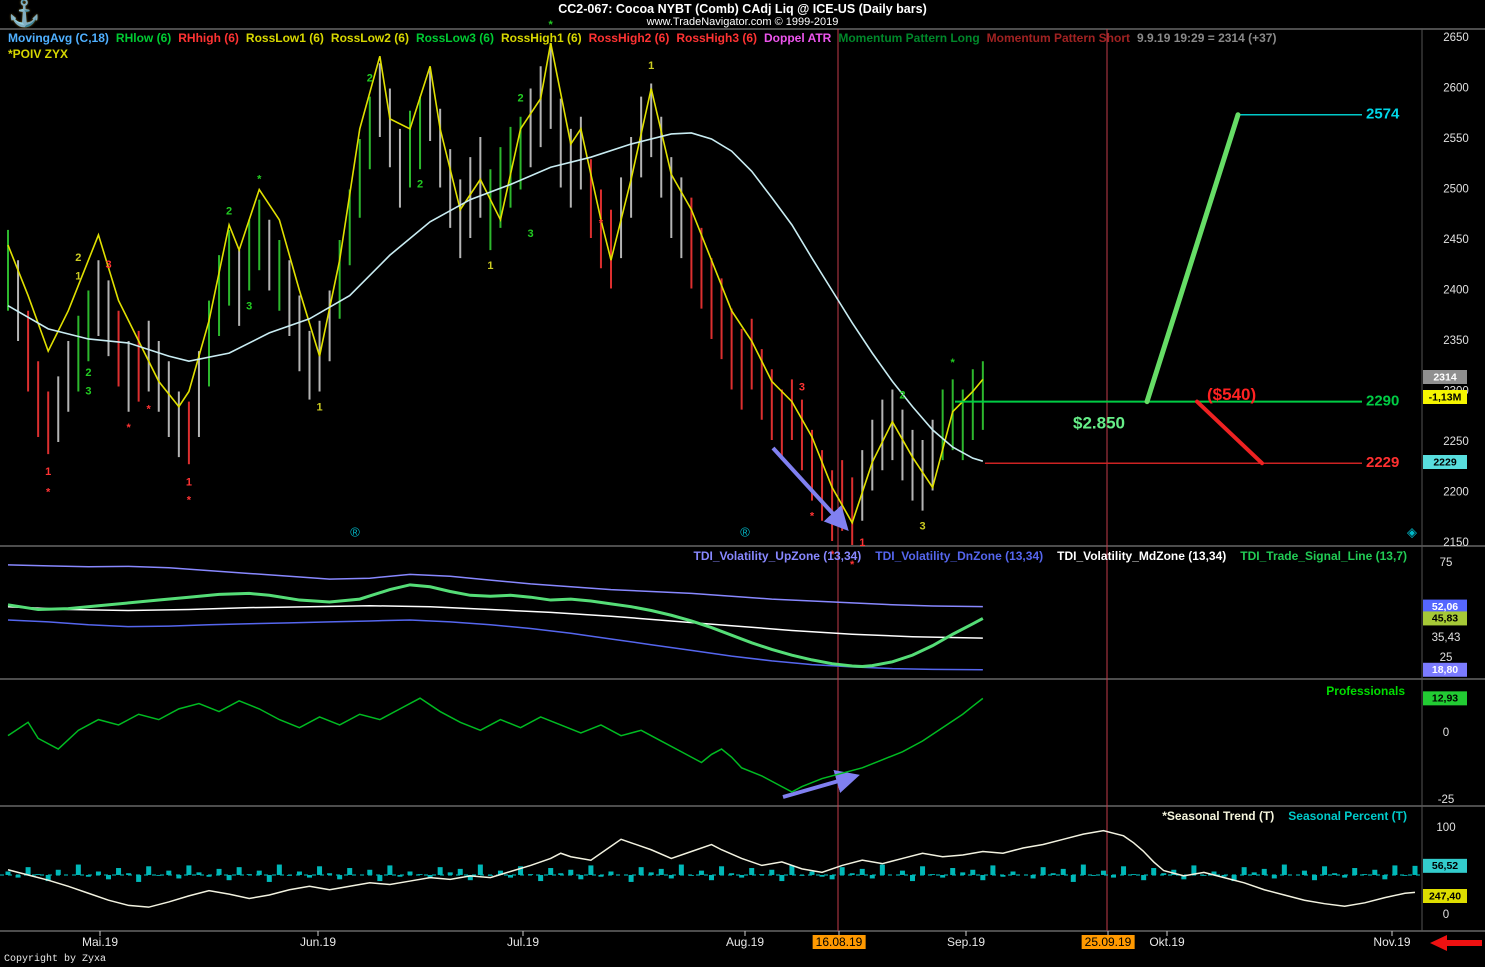 The image size is (1485, 967). What do you see at coordinates (1456, 493) in the screenshot?
I see `svg-text: 2200` at bounding box center [1456, 493].